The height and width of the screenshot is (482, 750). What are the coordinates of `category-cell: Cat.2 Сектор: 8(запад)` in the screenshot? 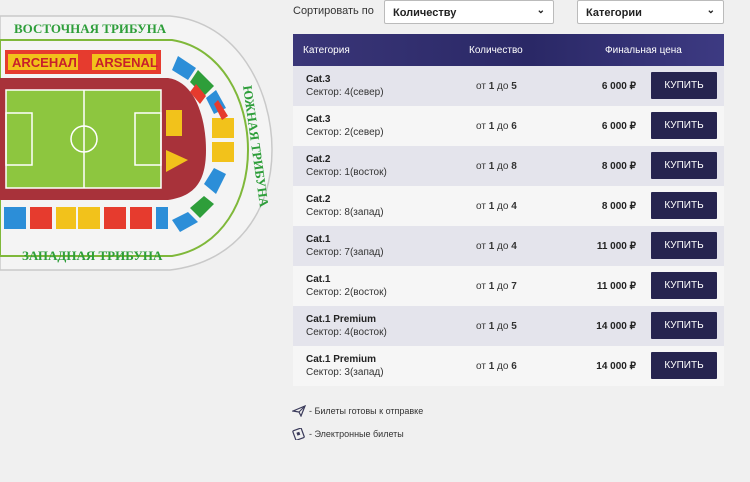 It's located at (345, 206).